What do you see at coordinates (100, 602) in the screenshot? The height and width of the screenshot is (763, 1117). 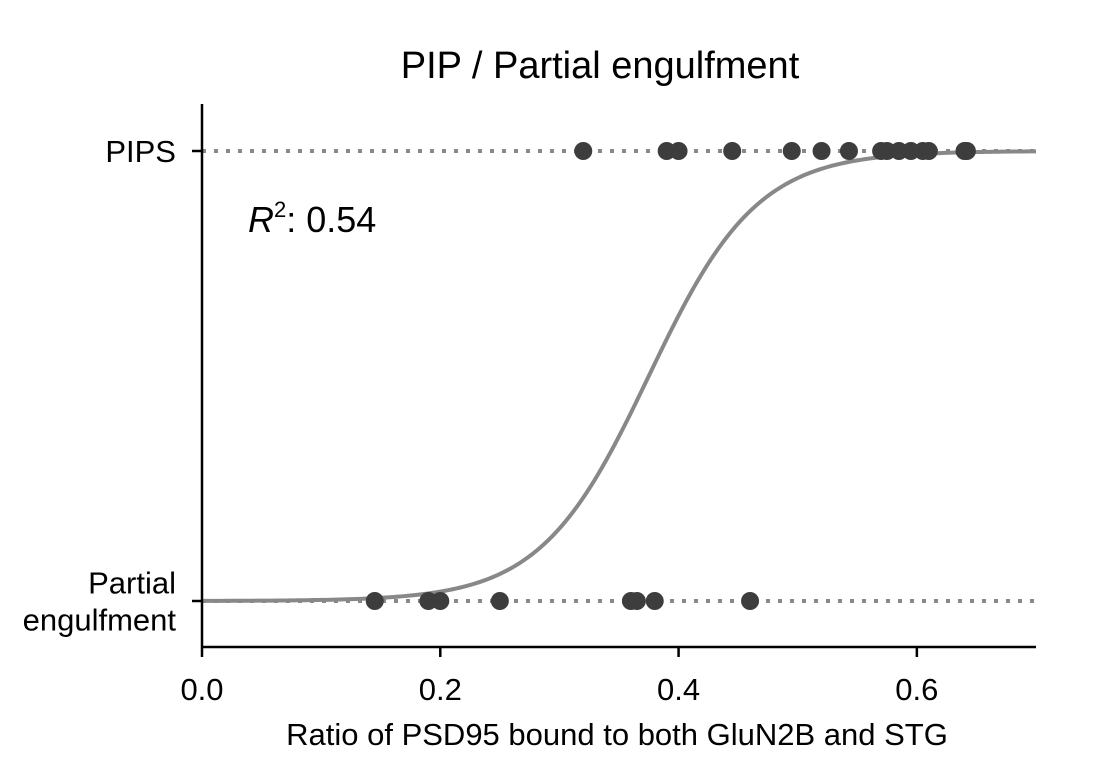 I see `y-tick-label: Partial engulfment` at bounding box center [100, 602].